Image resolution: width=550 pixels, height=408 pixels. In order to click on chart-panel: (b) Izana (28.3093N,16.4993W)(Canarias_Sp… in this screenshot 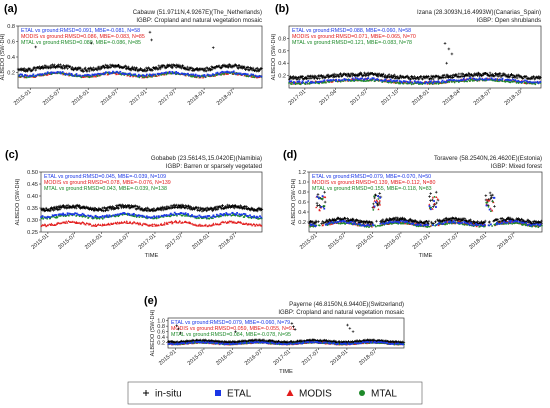, I will do `click(406, 55)`.